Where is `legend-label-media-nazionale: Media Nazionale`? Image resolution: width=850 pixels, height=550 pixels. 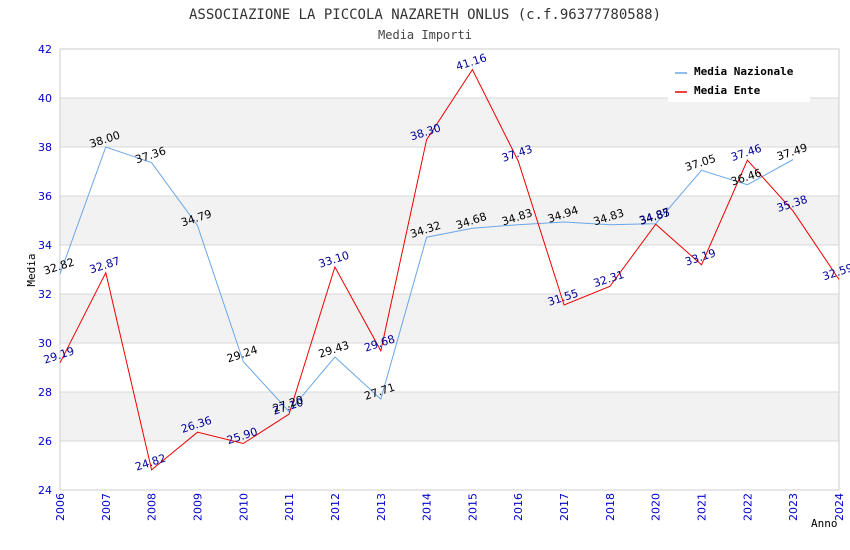 legend-label-media-nazionale: Media Nazionale is located at coordinates (744, 71).